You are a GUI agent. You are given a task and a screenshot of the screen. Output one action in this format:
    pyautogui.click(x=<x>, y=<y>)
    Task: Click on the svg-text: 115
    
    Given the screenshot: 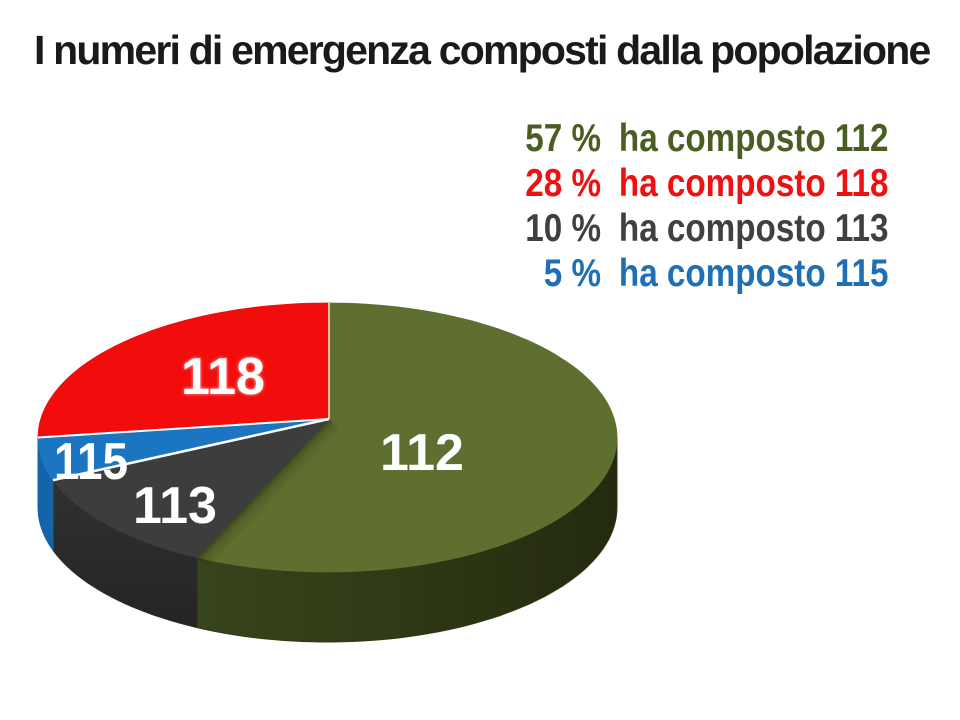 What is the action you would take?
    pyautogui.click(x=91, y=462)
    